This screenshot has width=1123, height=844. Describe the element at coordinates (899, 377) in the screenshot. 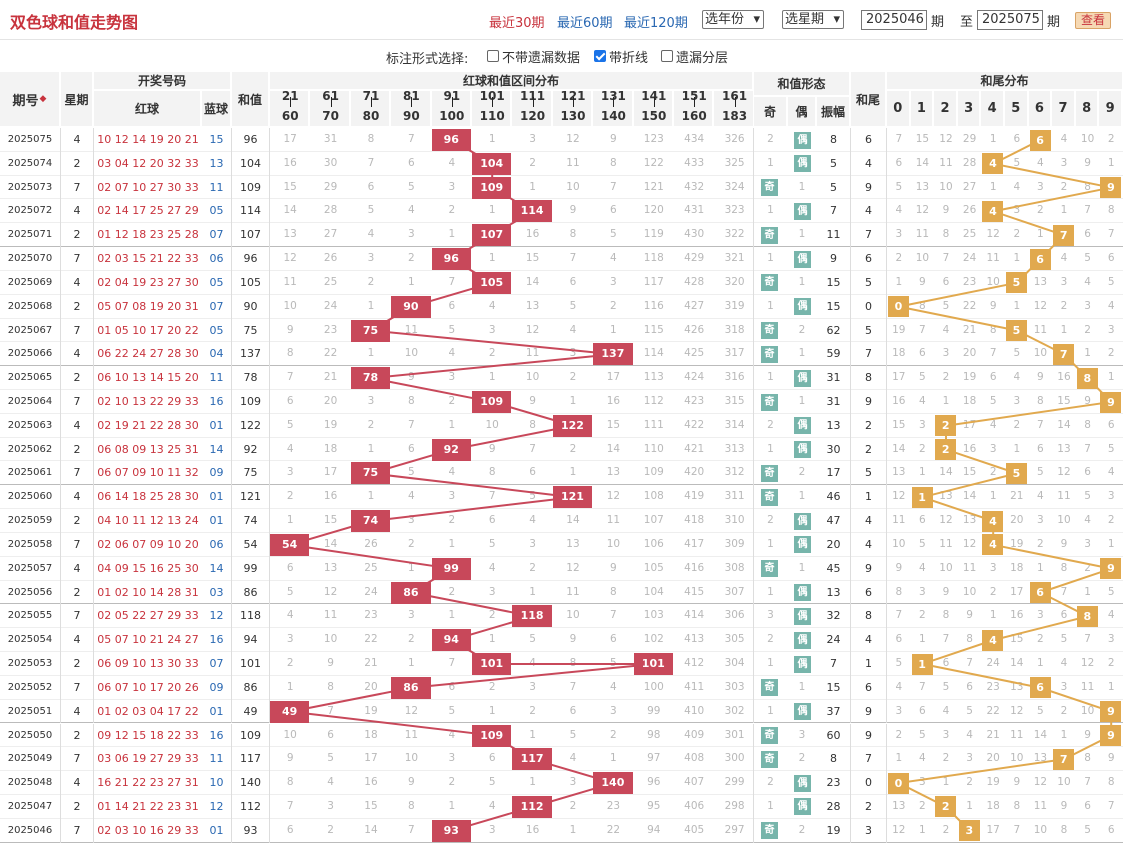

I see `tail-missing-cell: 17` at that location.